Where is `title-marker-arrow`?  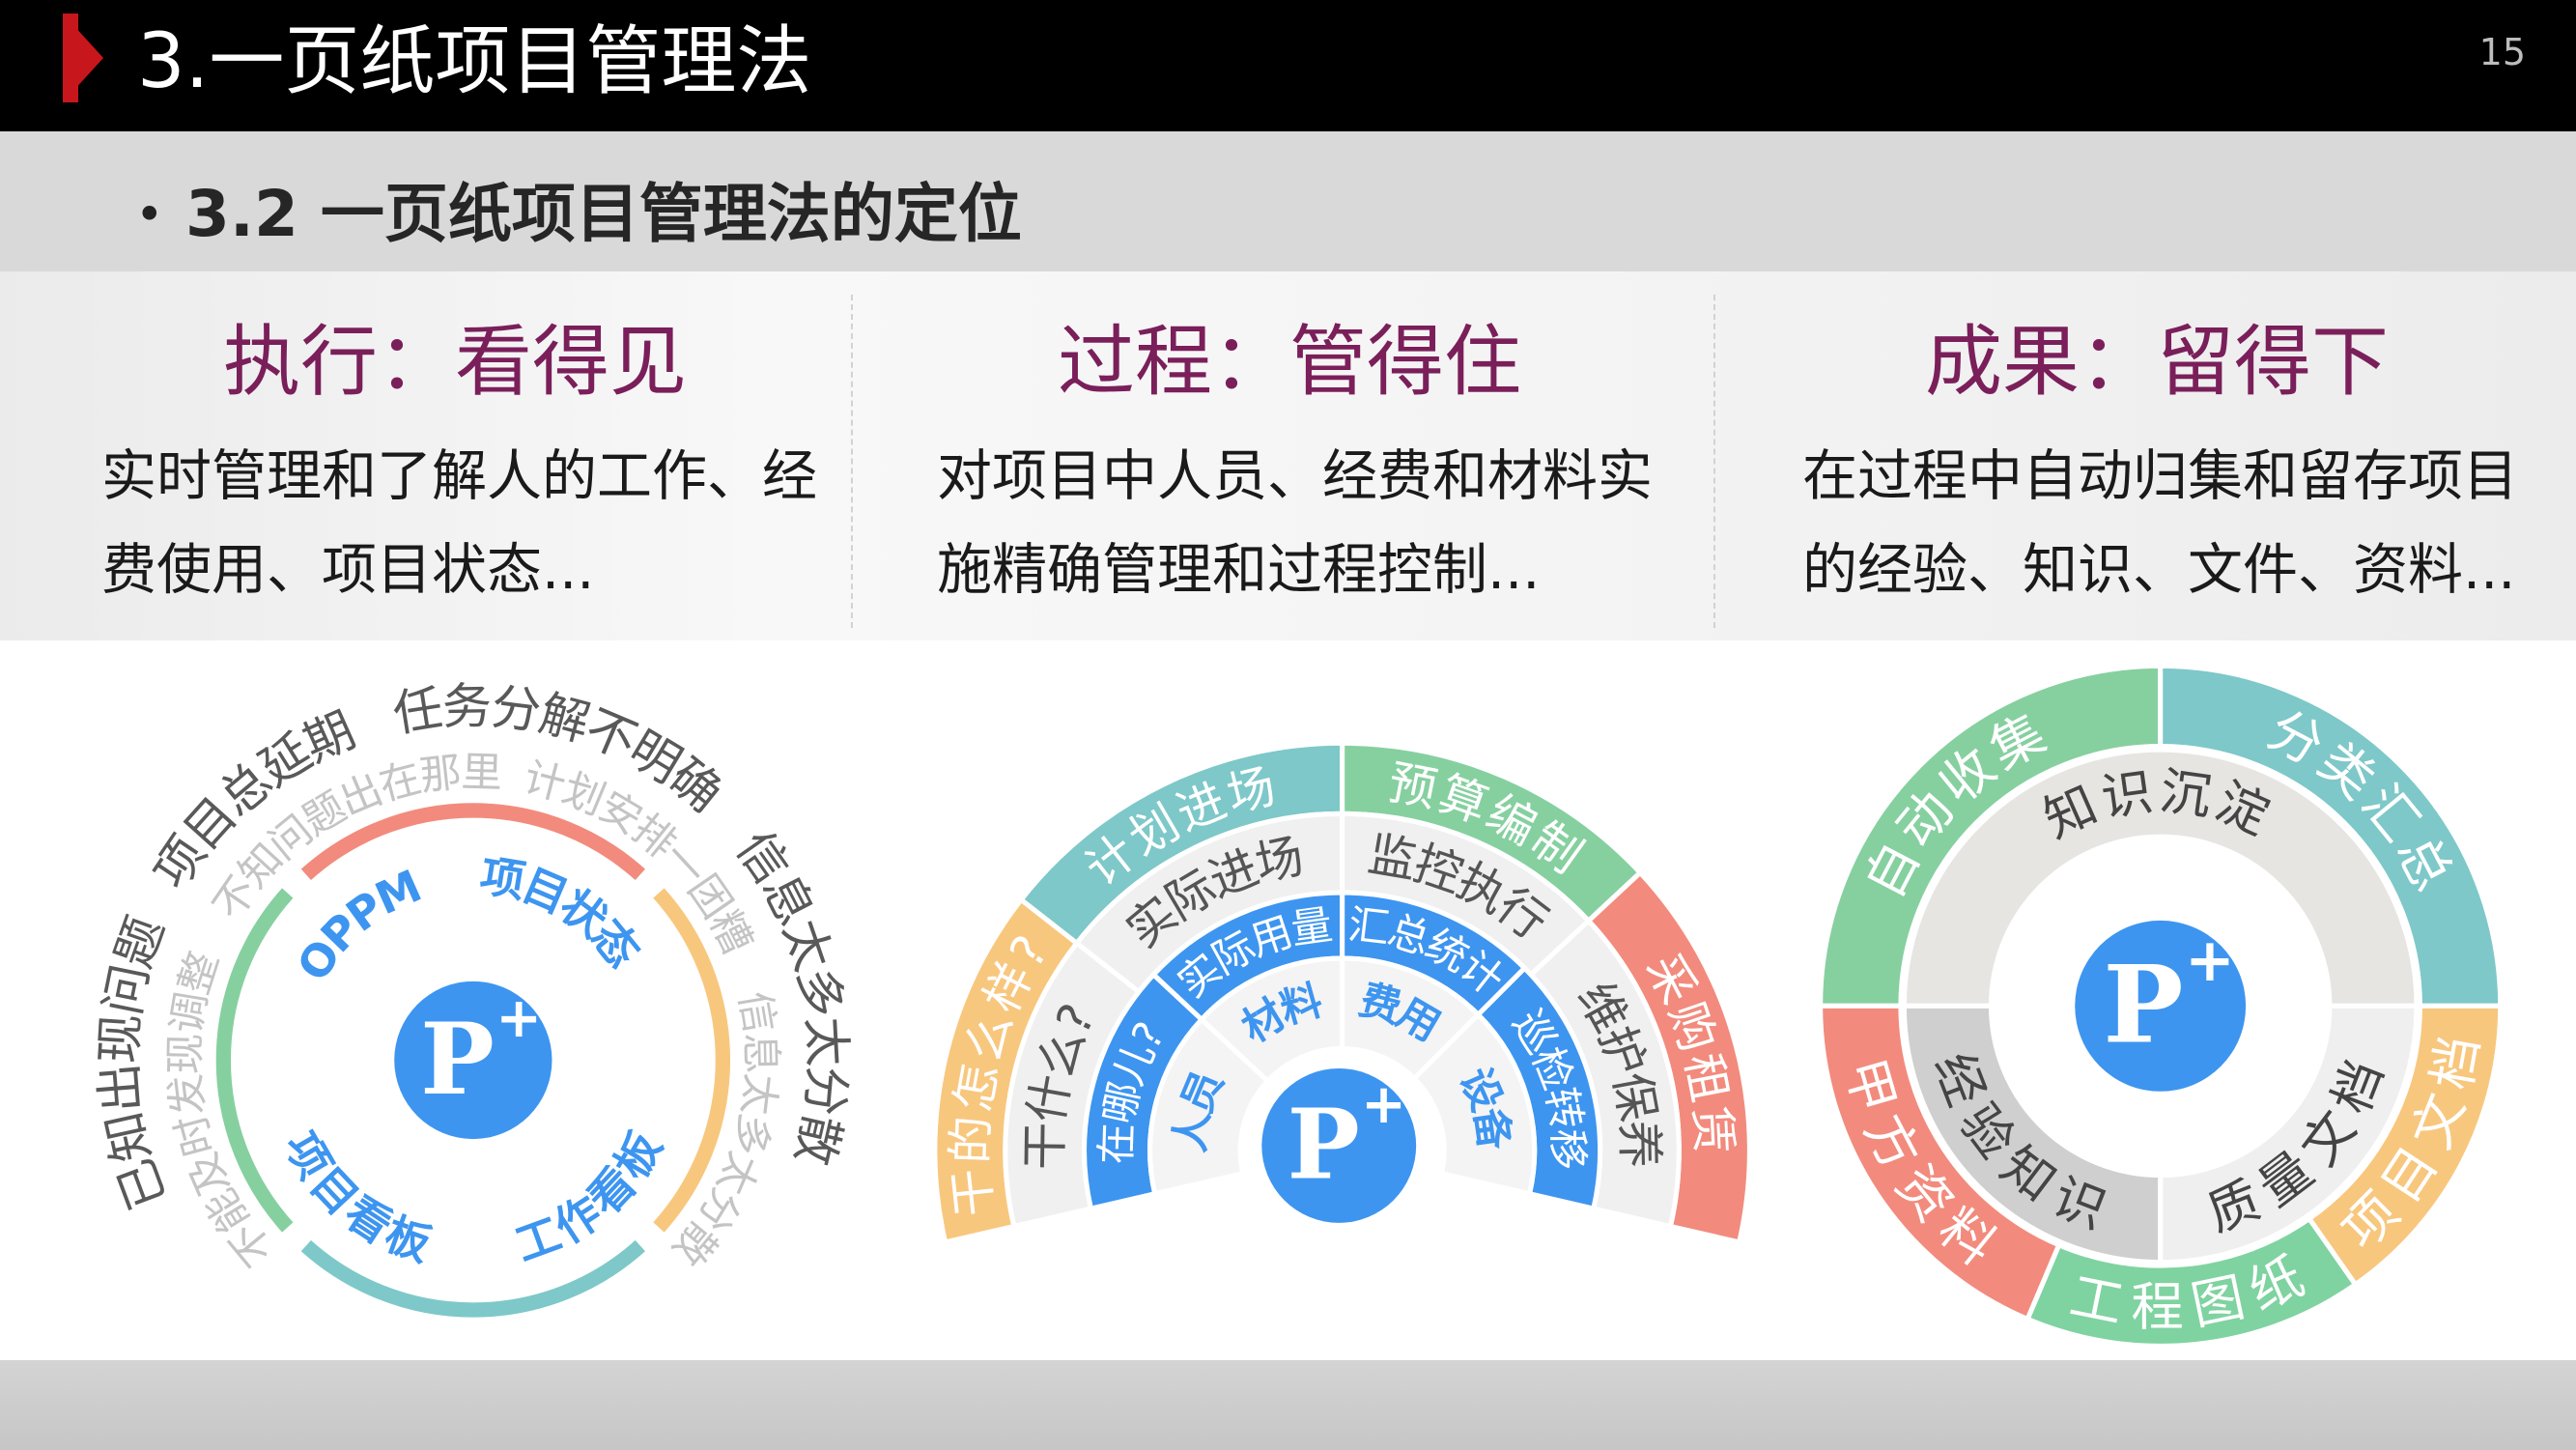
title-marker-arrow is located at coordinates (83, 58).